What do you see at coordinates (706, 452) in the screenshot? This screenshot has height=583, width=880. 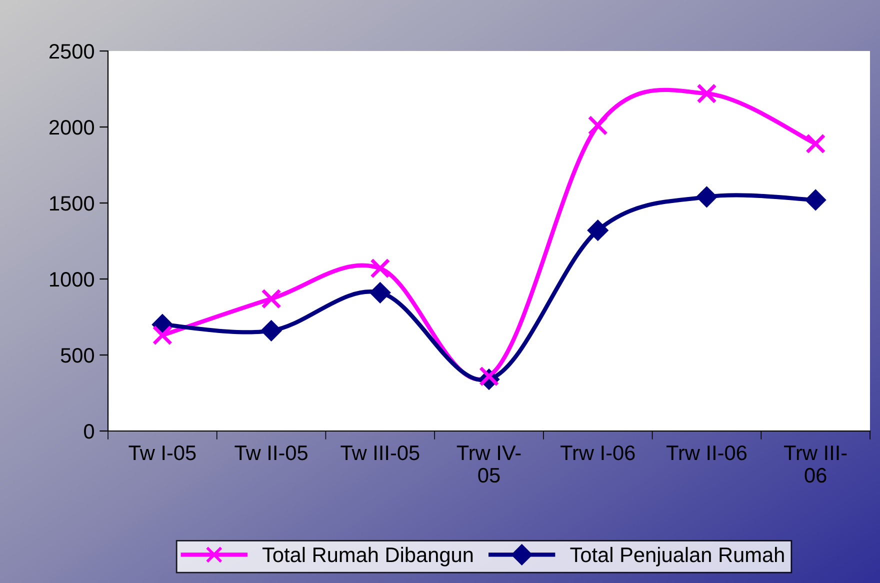 I see `x-tick-label: Trw II-06` at bounding box center [706, 452].